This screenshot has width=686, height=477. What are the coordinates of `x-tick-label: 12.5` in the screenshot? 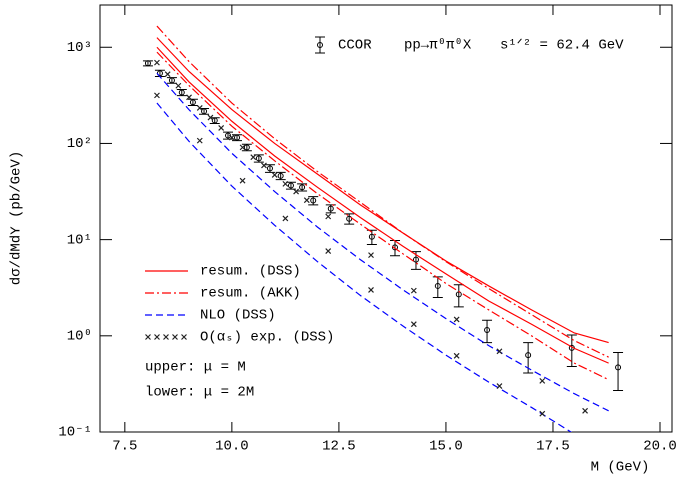 It's located at (339, 447).